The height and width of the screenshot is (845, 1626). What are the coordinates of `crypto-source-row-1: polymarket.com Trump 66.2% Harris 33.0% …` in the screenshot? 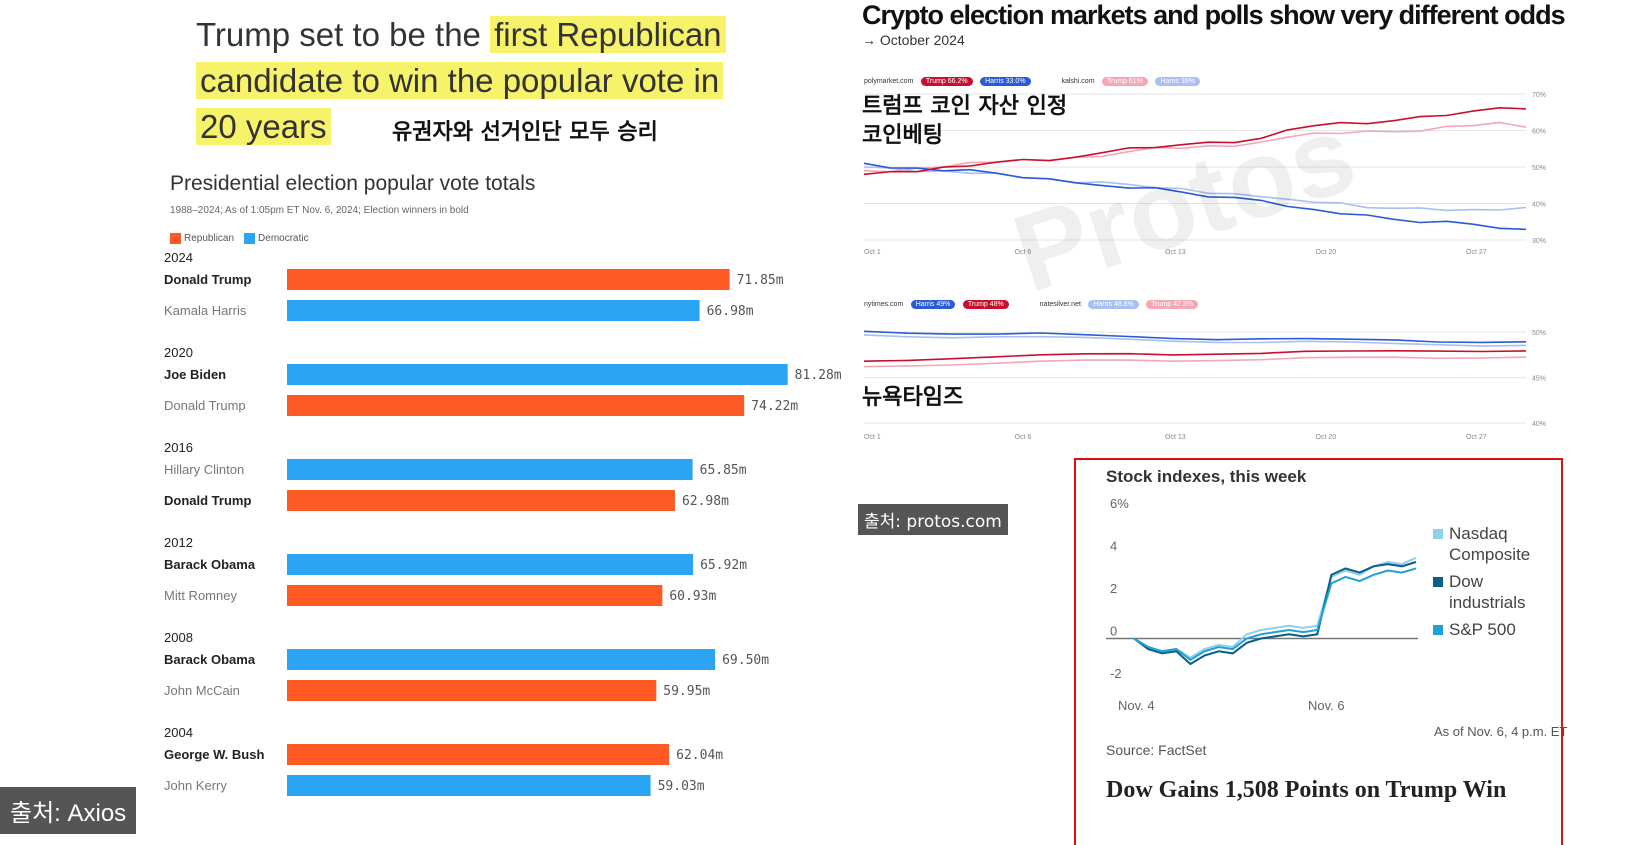 It's located at (1032, 79).